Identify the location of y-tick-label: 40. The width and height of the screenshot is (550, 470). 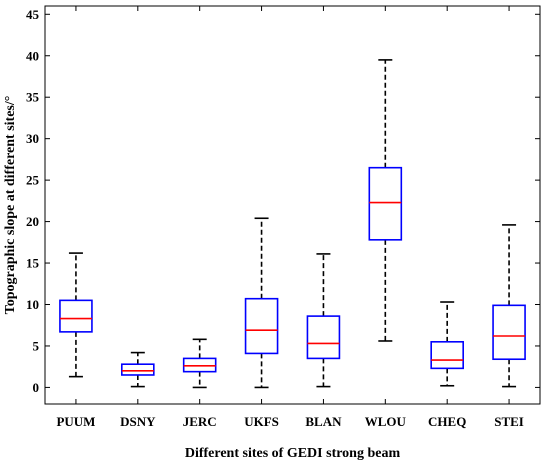
(32, 55).